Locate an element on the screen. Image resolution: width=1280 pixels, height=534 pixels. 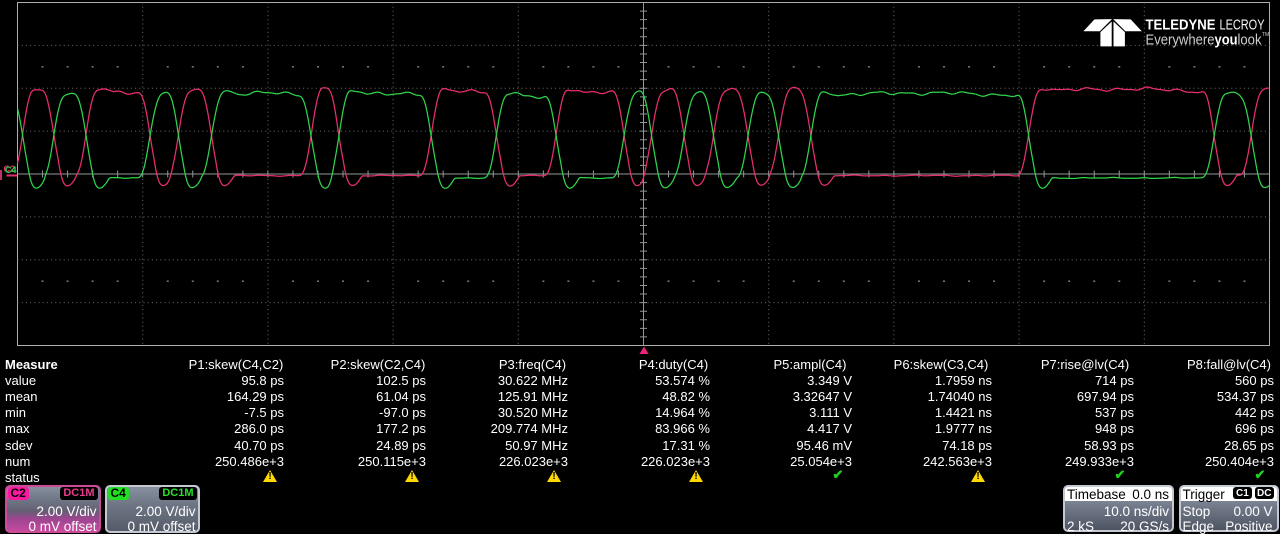
svg-text: C4 is located at coordinates (11, 170).